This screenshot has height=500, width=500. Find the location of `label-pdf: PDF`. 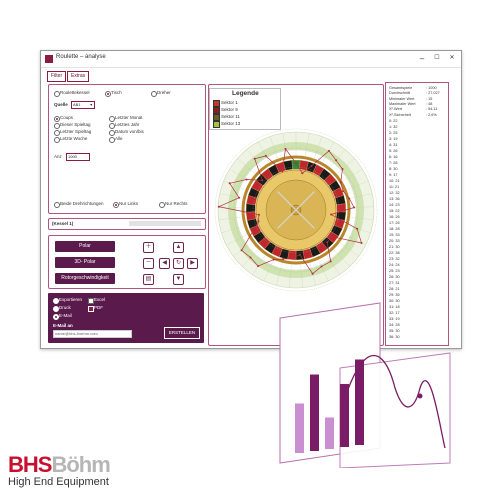

label-pdf: PDF is located at coordinates (98, 307).